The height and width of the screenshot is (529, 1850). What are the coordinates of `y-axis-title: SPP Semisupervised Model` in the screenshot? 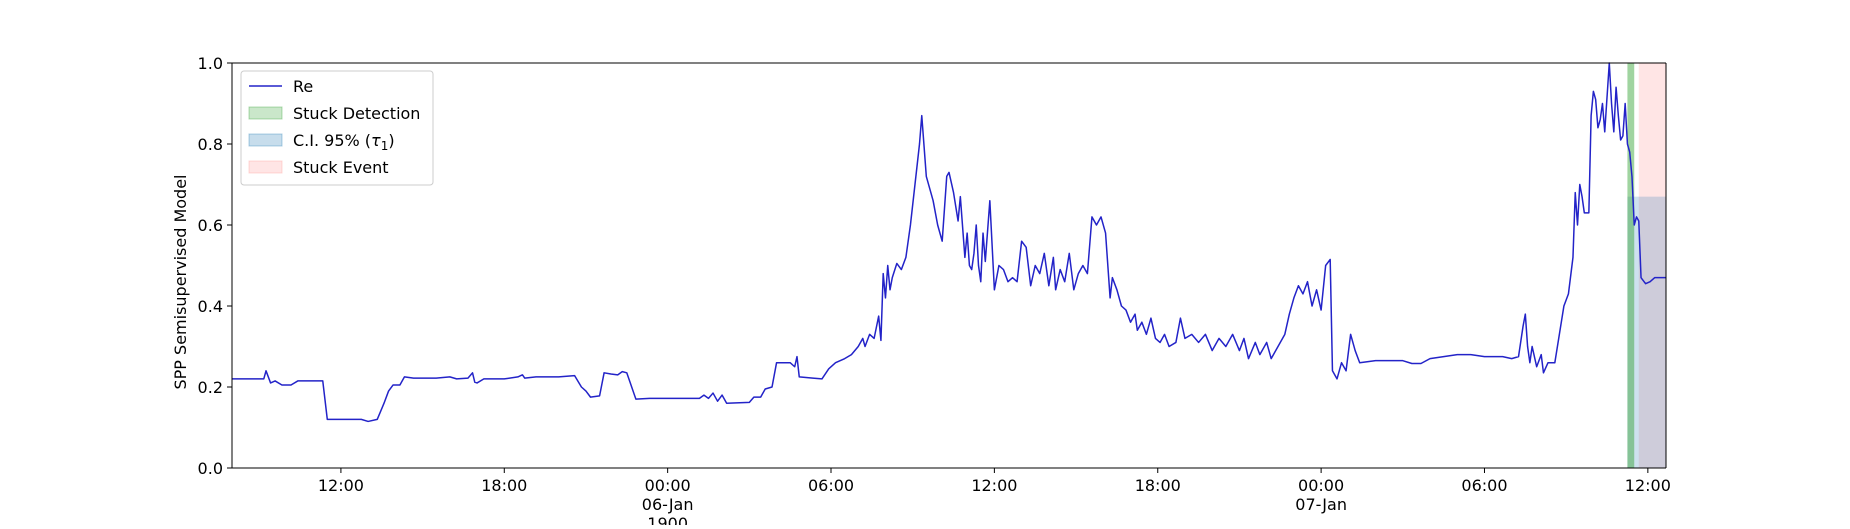 It's located at (180, 282).